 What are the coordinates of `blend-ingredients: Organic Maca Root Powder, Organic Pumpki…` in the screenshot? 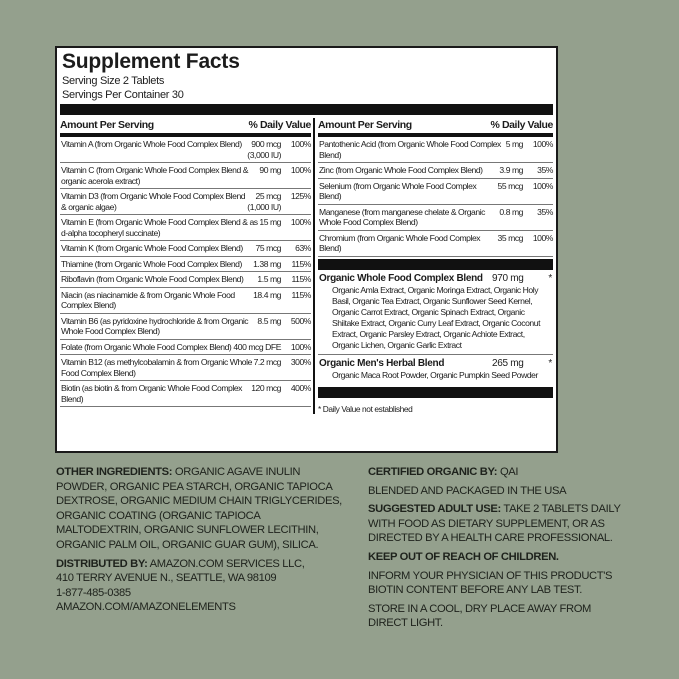 It's located at (435, 374).